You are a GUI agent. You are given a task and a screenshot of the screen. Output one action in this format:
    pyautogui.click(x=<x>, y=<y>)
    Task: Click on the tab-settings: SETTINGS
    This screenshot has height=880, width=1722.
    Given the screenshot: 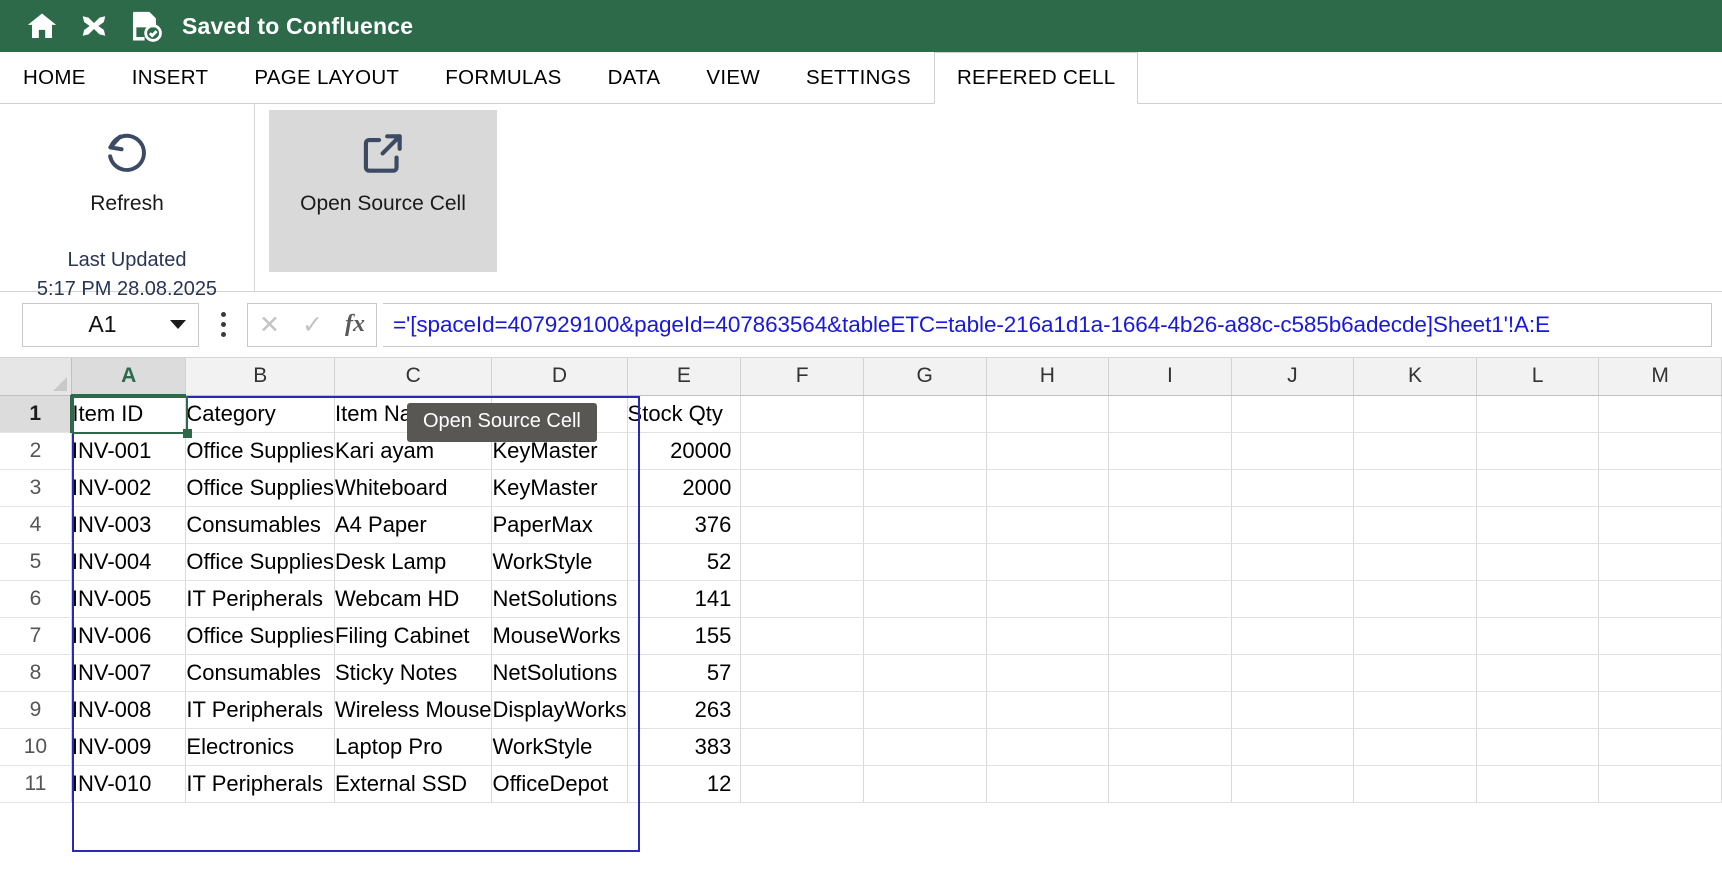 What is the action you would take?
    pyautogui.click(x=858, y=77)
    